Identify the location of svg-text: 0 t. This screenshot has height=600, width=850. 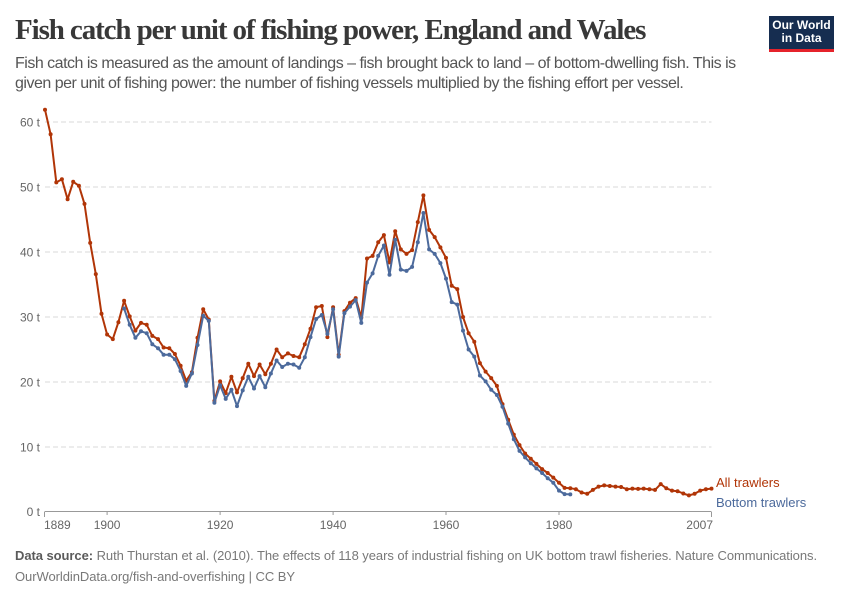
(34, 512).